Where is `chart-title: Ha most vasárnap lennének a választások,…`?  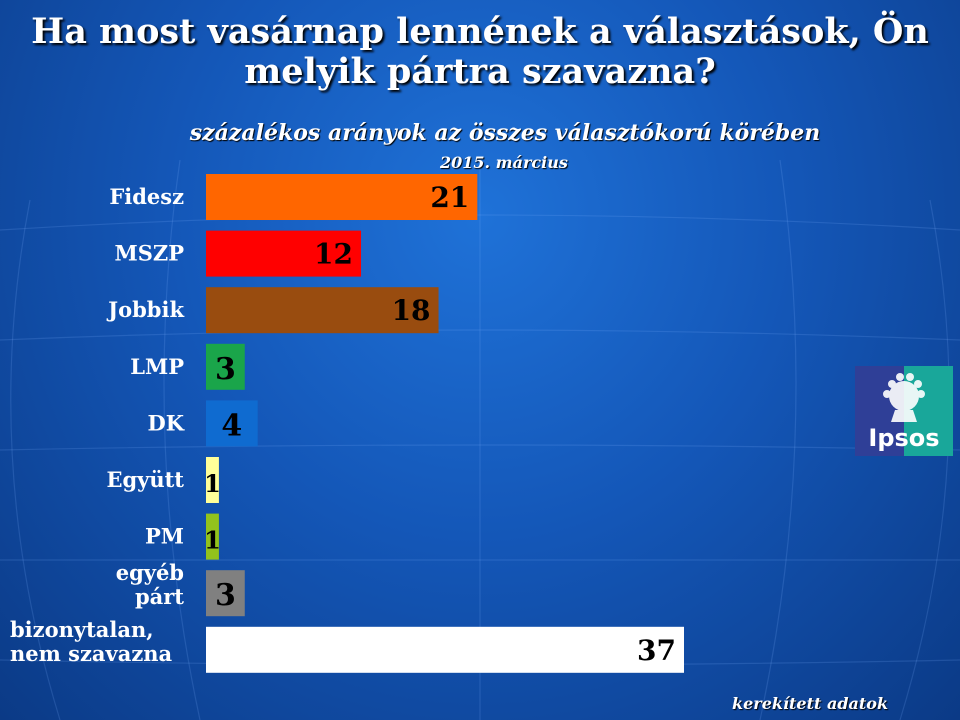 chart-title: Ha most vasárnap lennének a választások,… is located at coordinates (480, 51).